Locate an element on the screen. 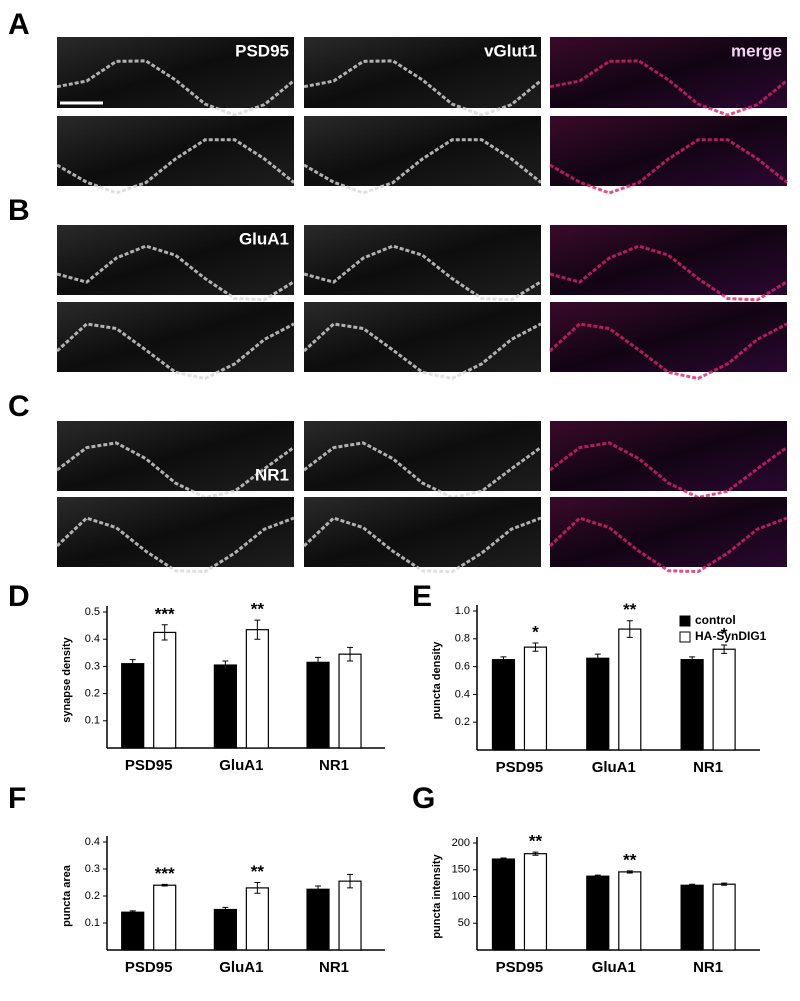  panel-label: G is located at coordinates (423, 798).